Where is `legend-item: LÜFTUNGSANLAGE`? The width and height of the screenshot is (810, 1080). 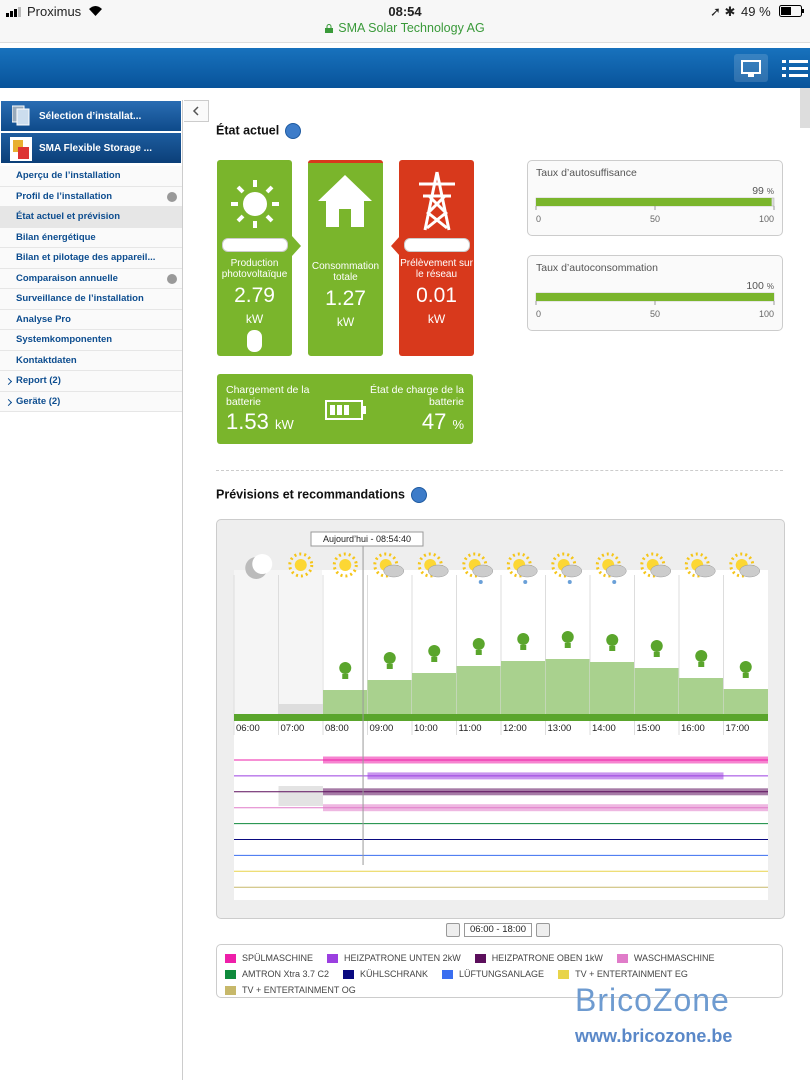 legend-item: LÜFTUNGSANLAGE is located at coordinates (493, 974).